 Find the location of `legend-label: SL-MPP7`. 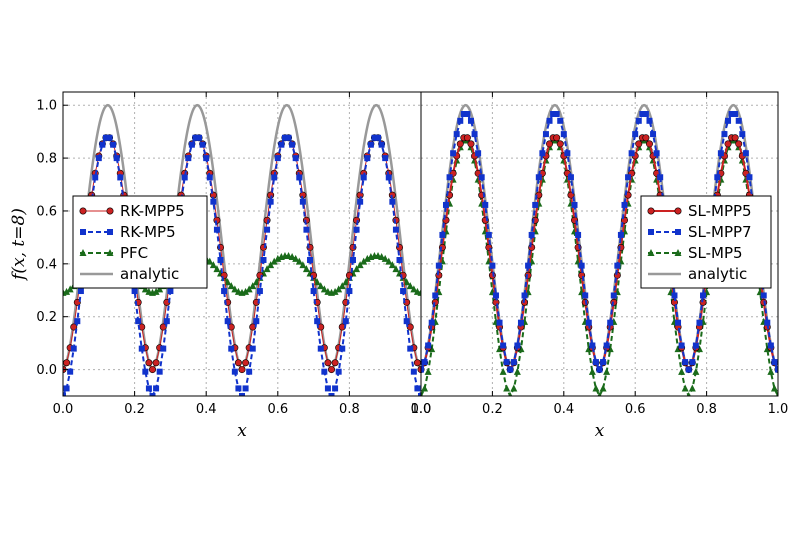

legend-label: SL-MPP7 is located at coordinates (720, 232).